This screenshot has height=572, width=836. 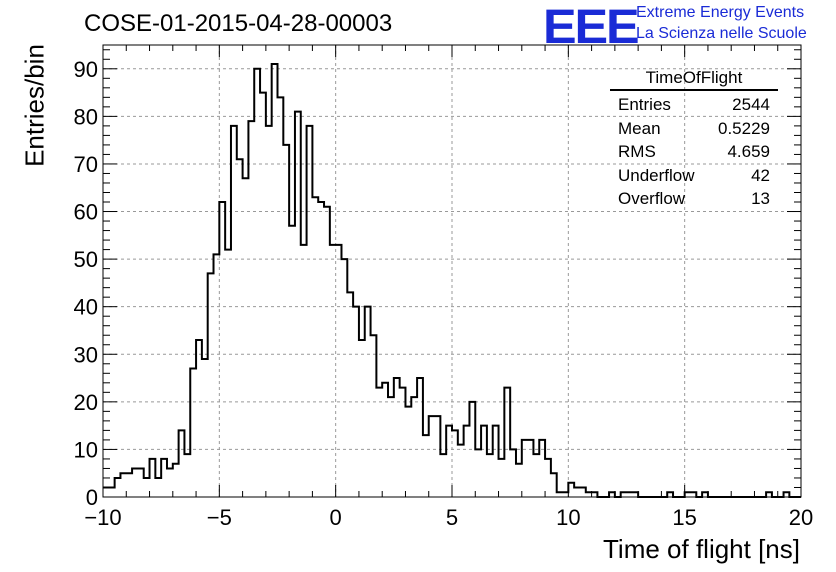 I want to click on stats-value: 13, so click(x=760, y=198).